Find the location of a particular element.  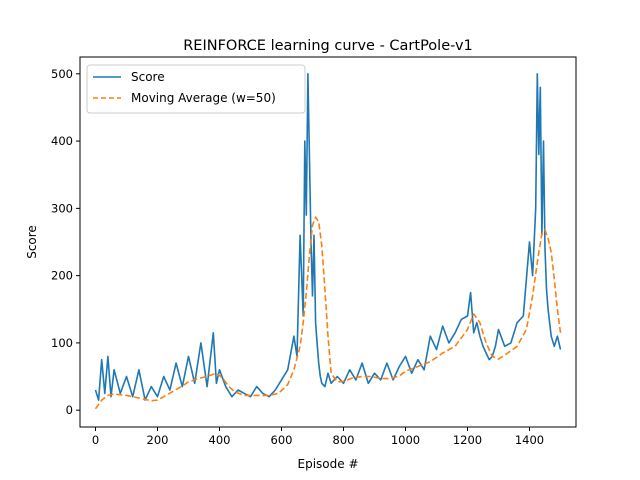

legend-box is located at coordinates (196, 89).